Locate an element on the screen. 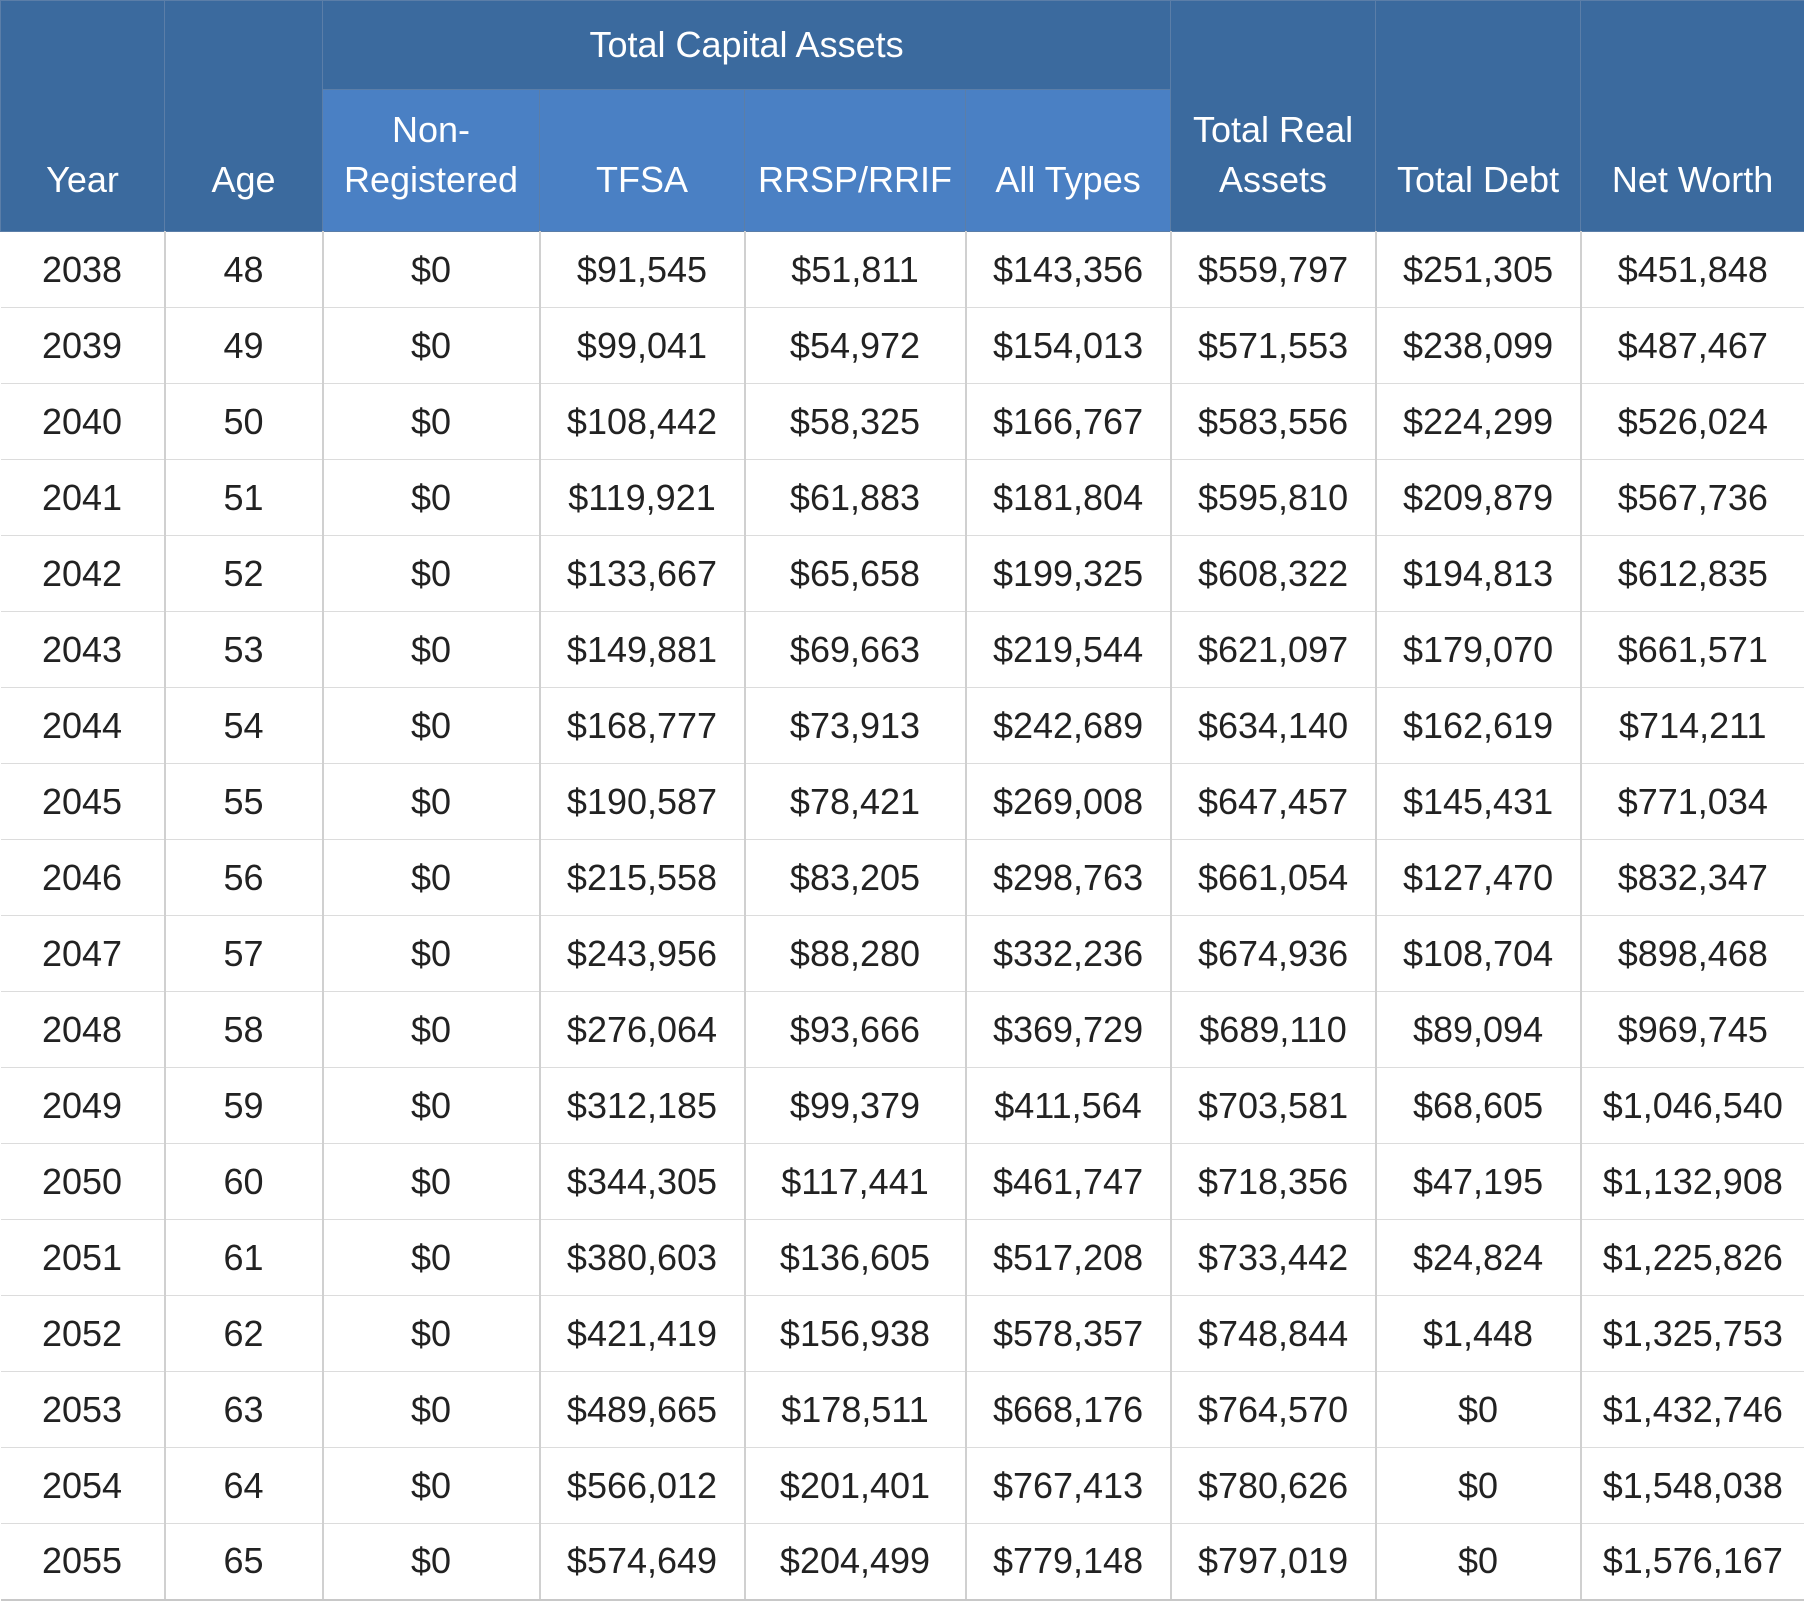 The image size is (1804, 1616). cell-net-worth: $1,432,746 is located at coordinates (1691, 1409).